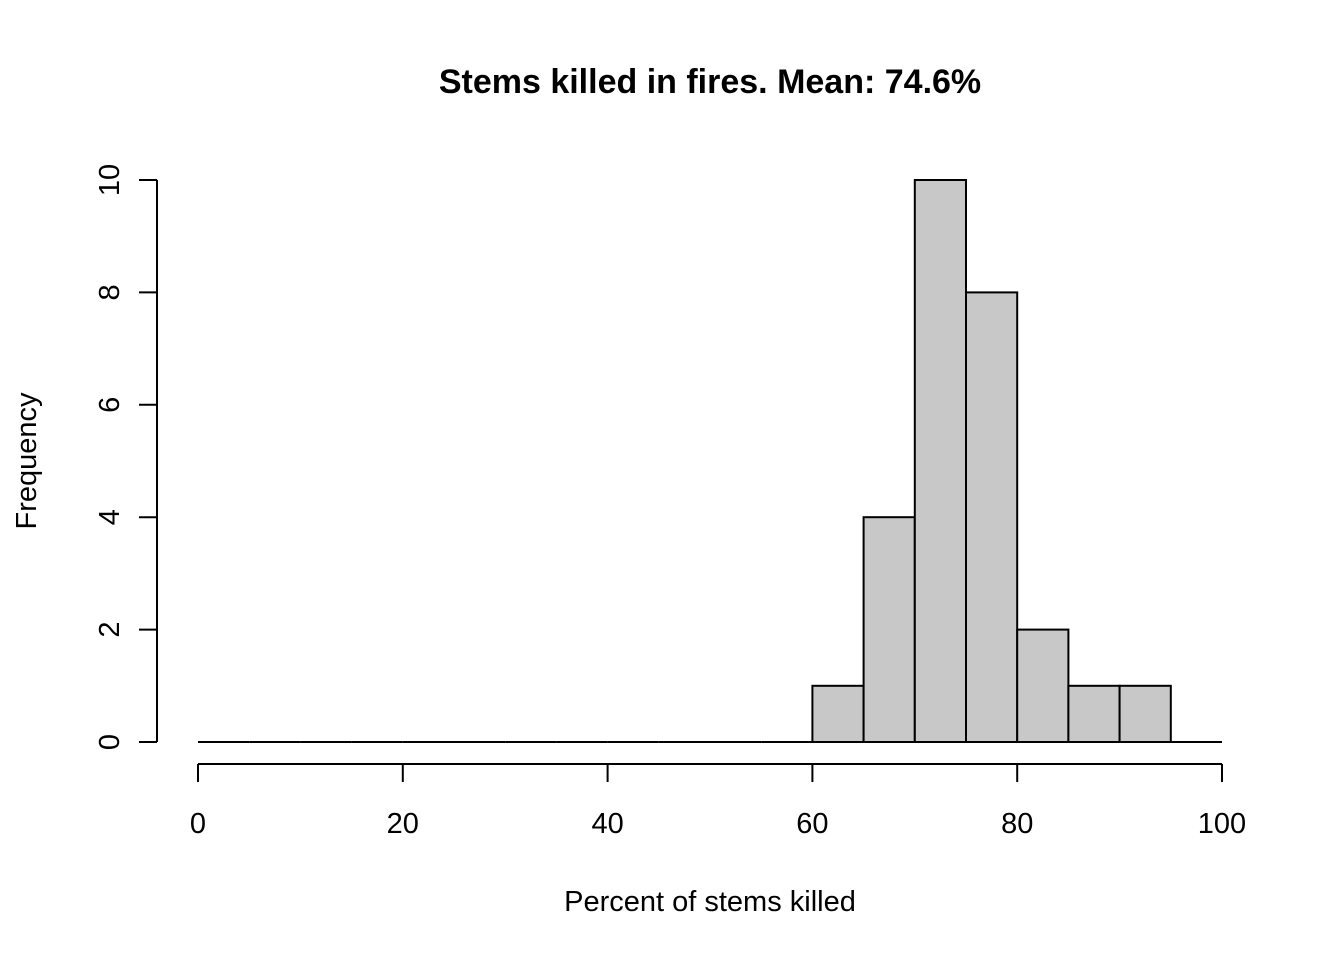  What do you see at coordinates (110, 517) in the screenshot?
I see `y-tick-label: 4` at bounding box center [110, 517].